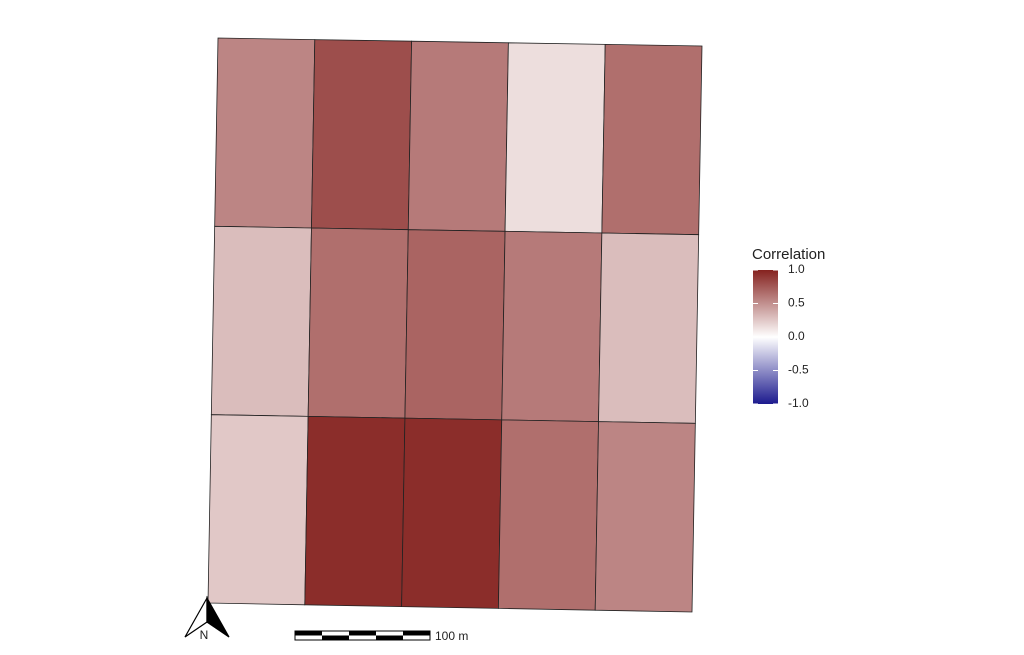 This screenshot has width=1024, height=655. I want to click on scale-bar-label: 100 m, so click(451, 636).